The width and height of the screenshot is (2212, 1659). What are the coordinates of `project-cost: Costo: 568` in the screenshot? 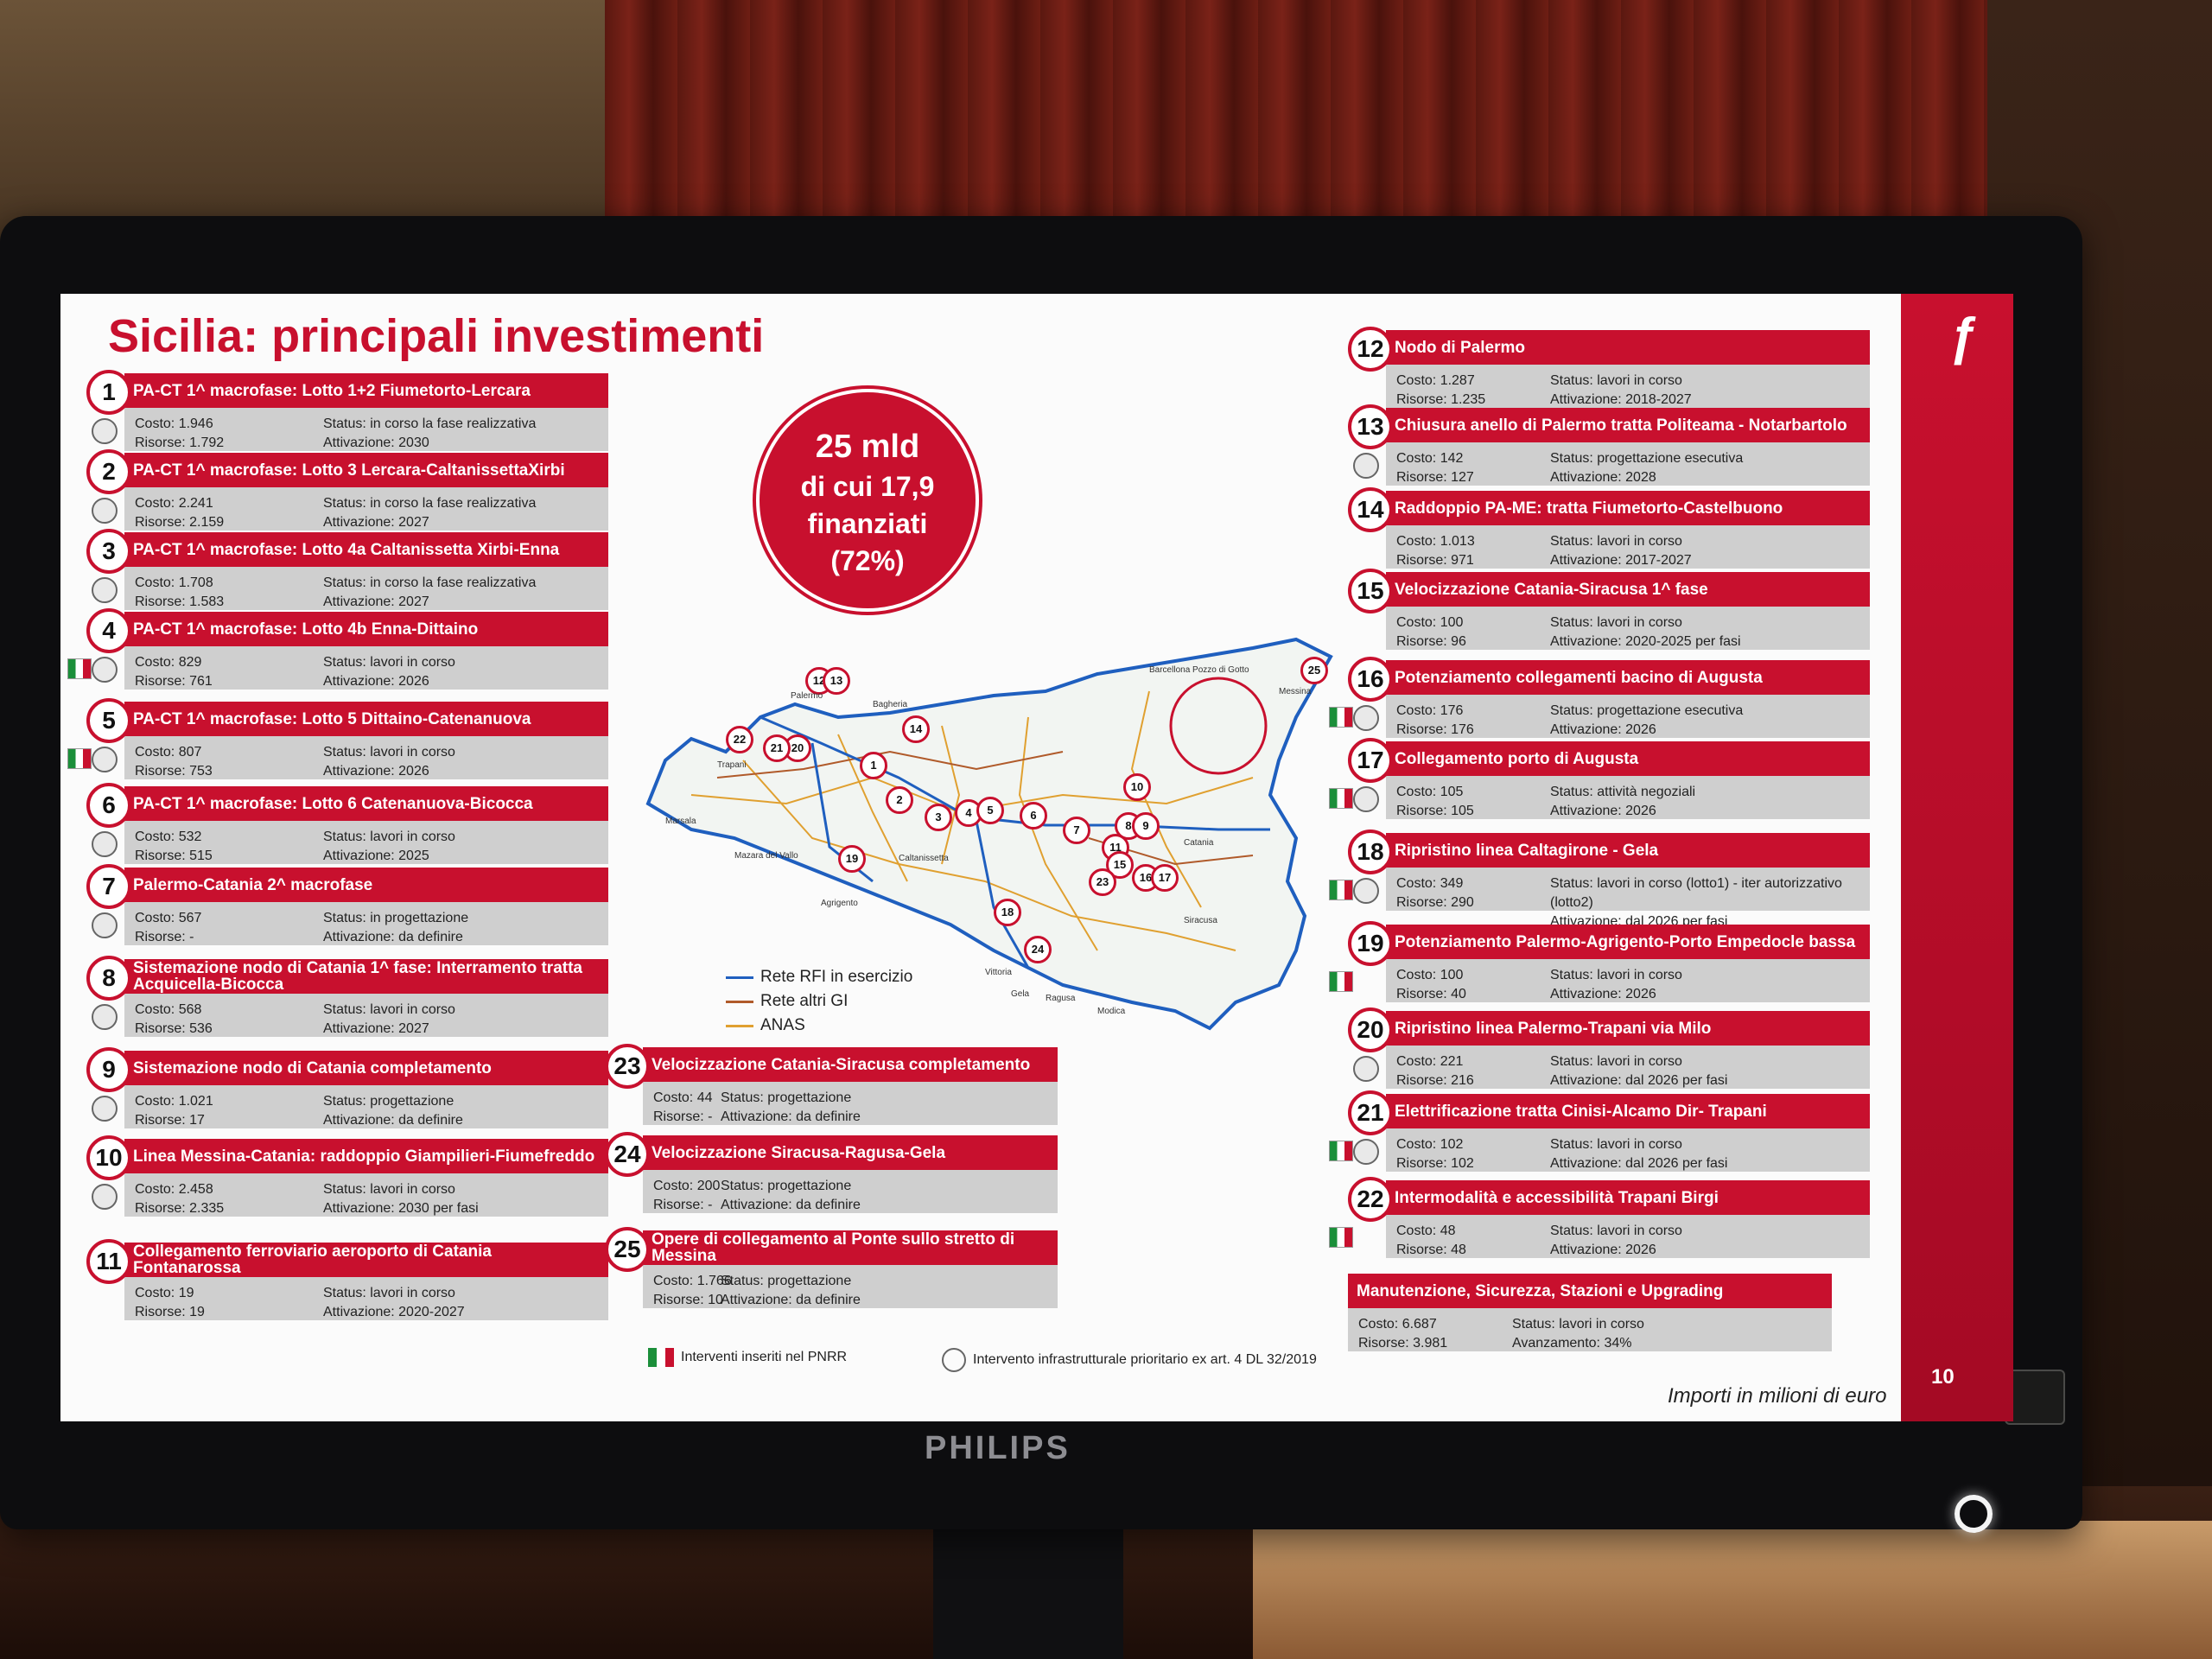 It's located at (168, 1009).